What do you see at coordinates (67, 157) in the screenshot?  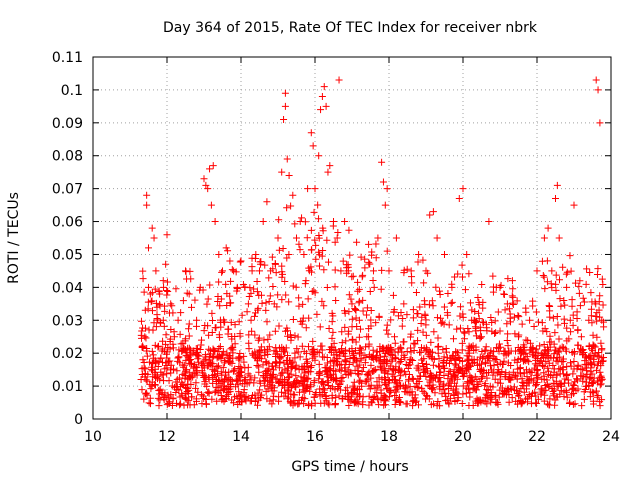 I see `y-tick-label: 0.08` at bounding box center [67, 157].